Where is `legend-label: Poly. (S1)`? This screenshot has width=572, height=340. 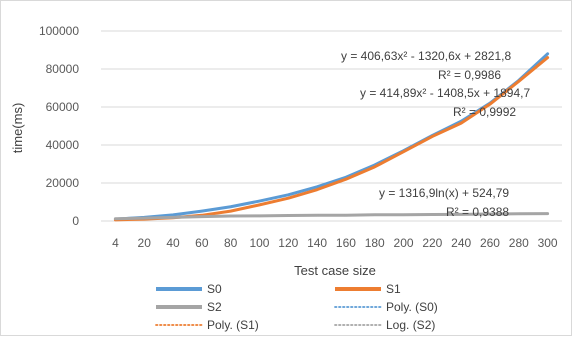 legend-label: Poly. (S1) is located at coordinates (233, 325).